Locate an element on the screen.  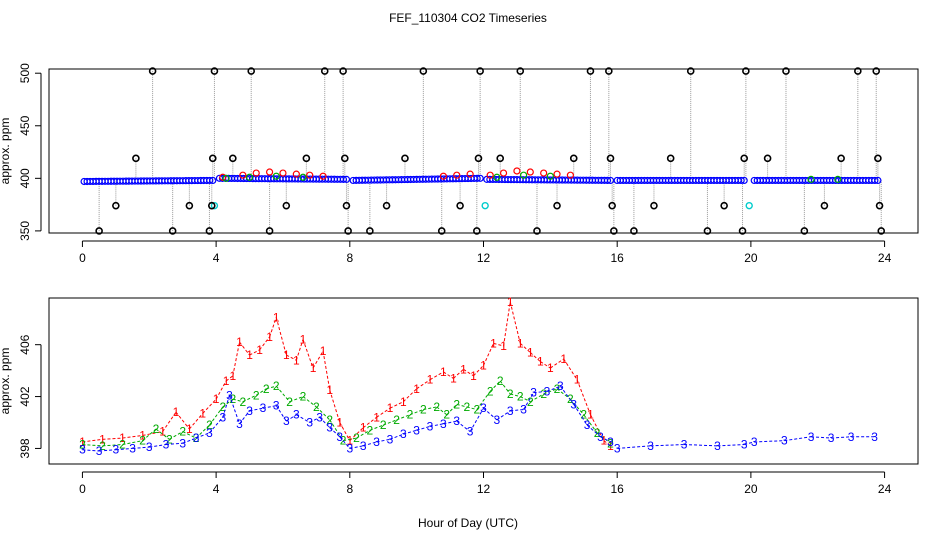
y-axis-label: approx. ppm is located at coordinates (6, 381).